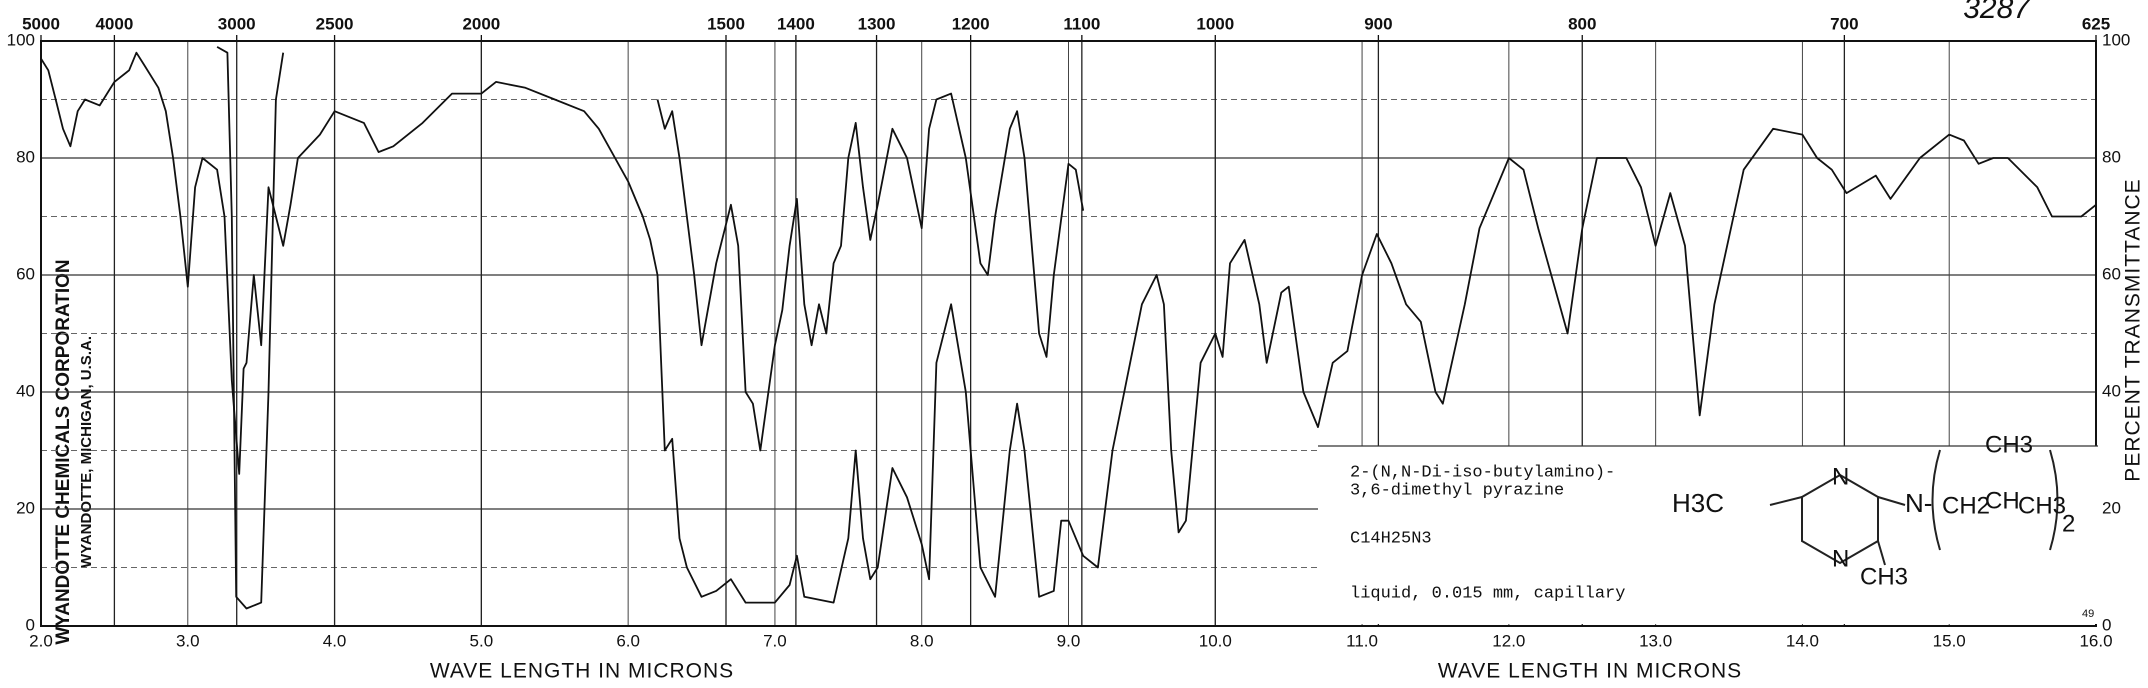 This screenshot has width=2148, height=688. I want to click on x-tick-label: 2.0, so click(41, 640).